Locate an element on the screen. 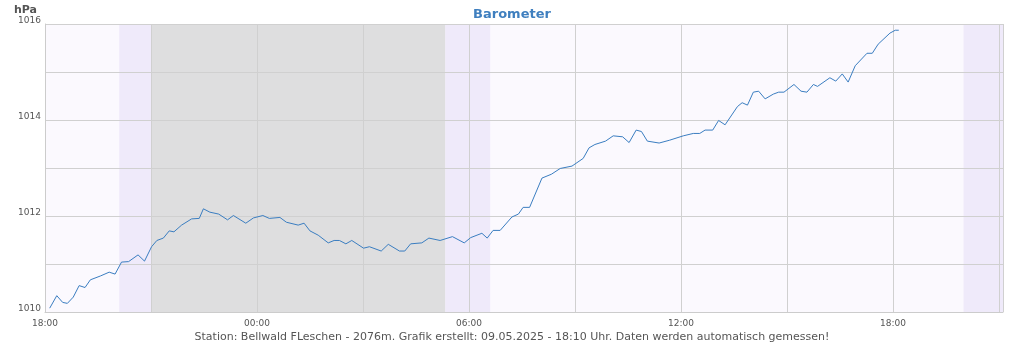  y-axis-title: hPa is located at coordinates (25, 10).